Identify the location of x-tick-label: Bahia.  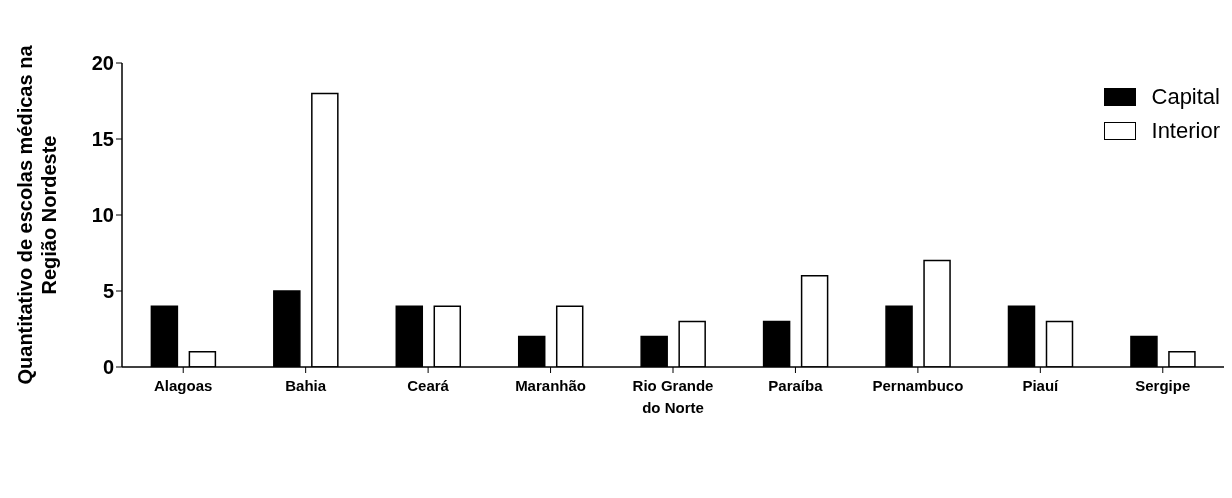
(306, 385).